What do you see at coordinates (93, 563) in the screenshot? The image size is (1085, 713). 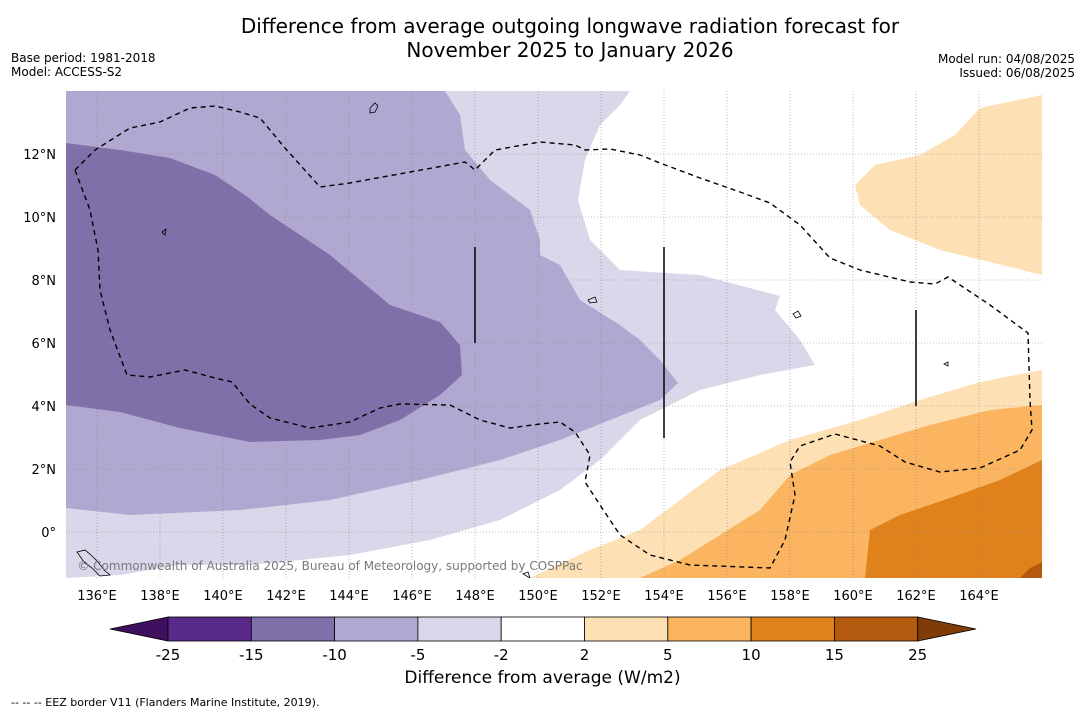 I see `island-new-guinea` at bounding box center [93, 563].